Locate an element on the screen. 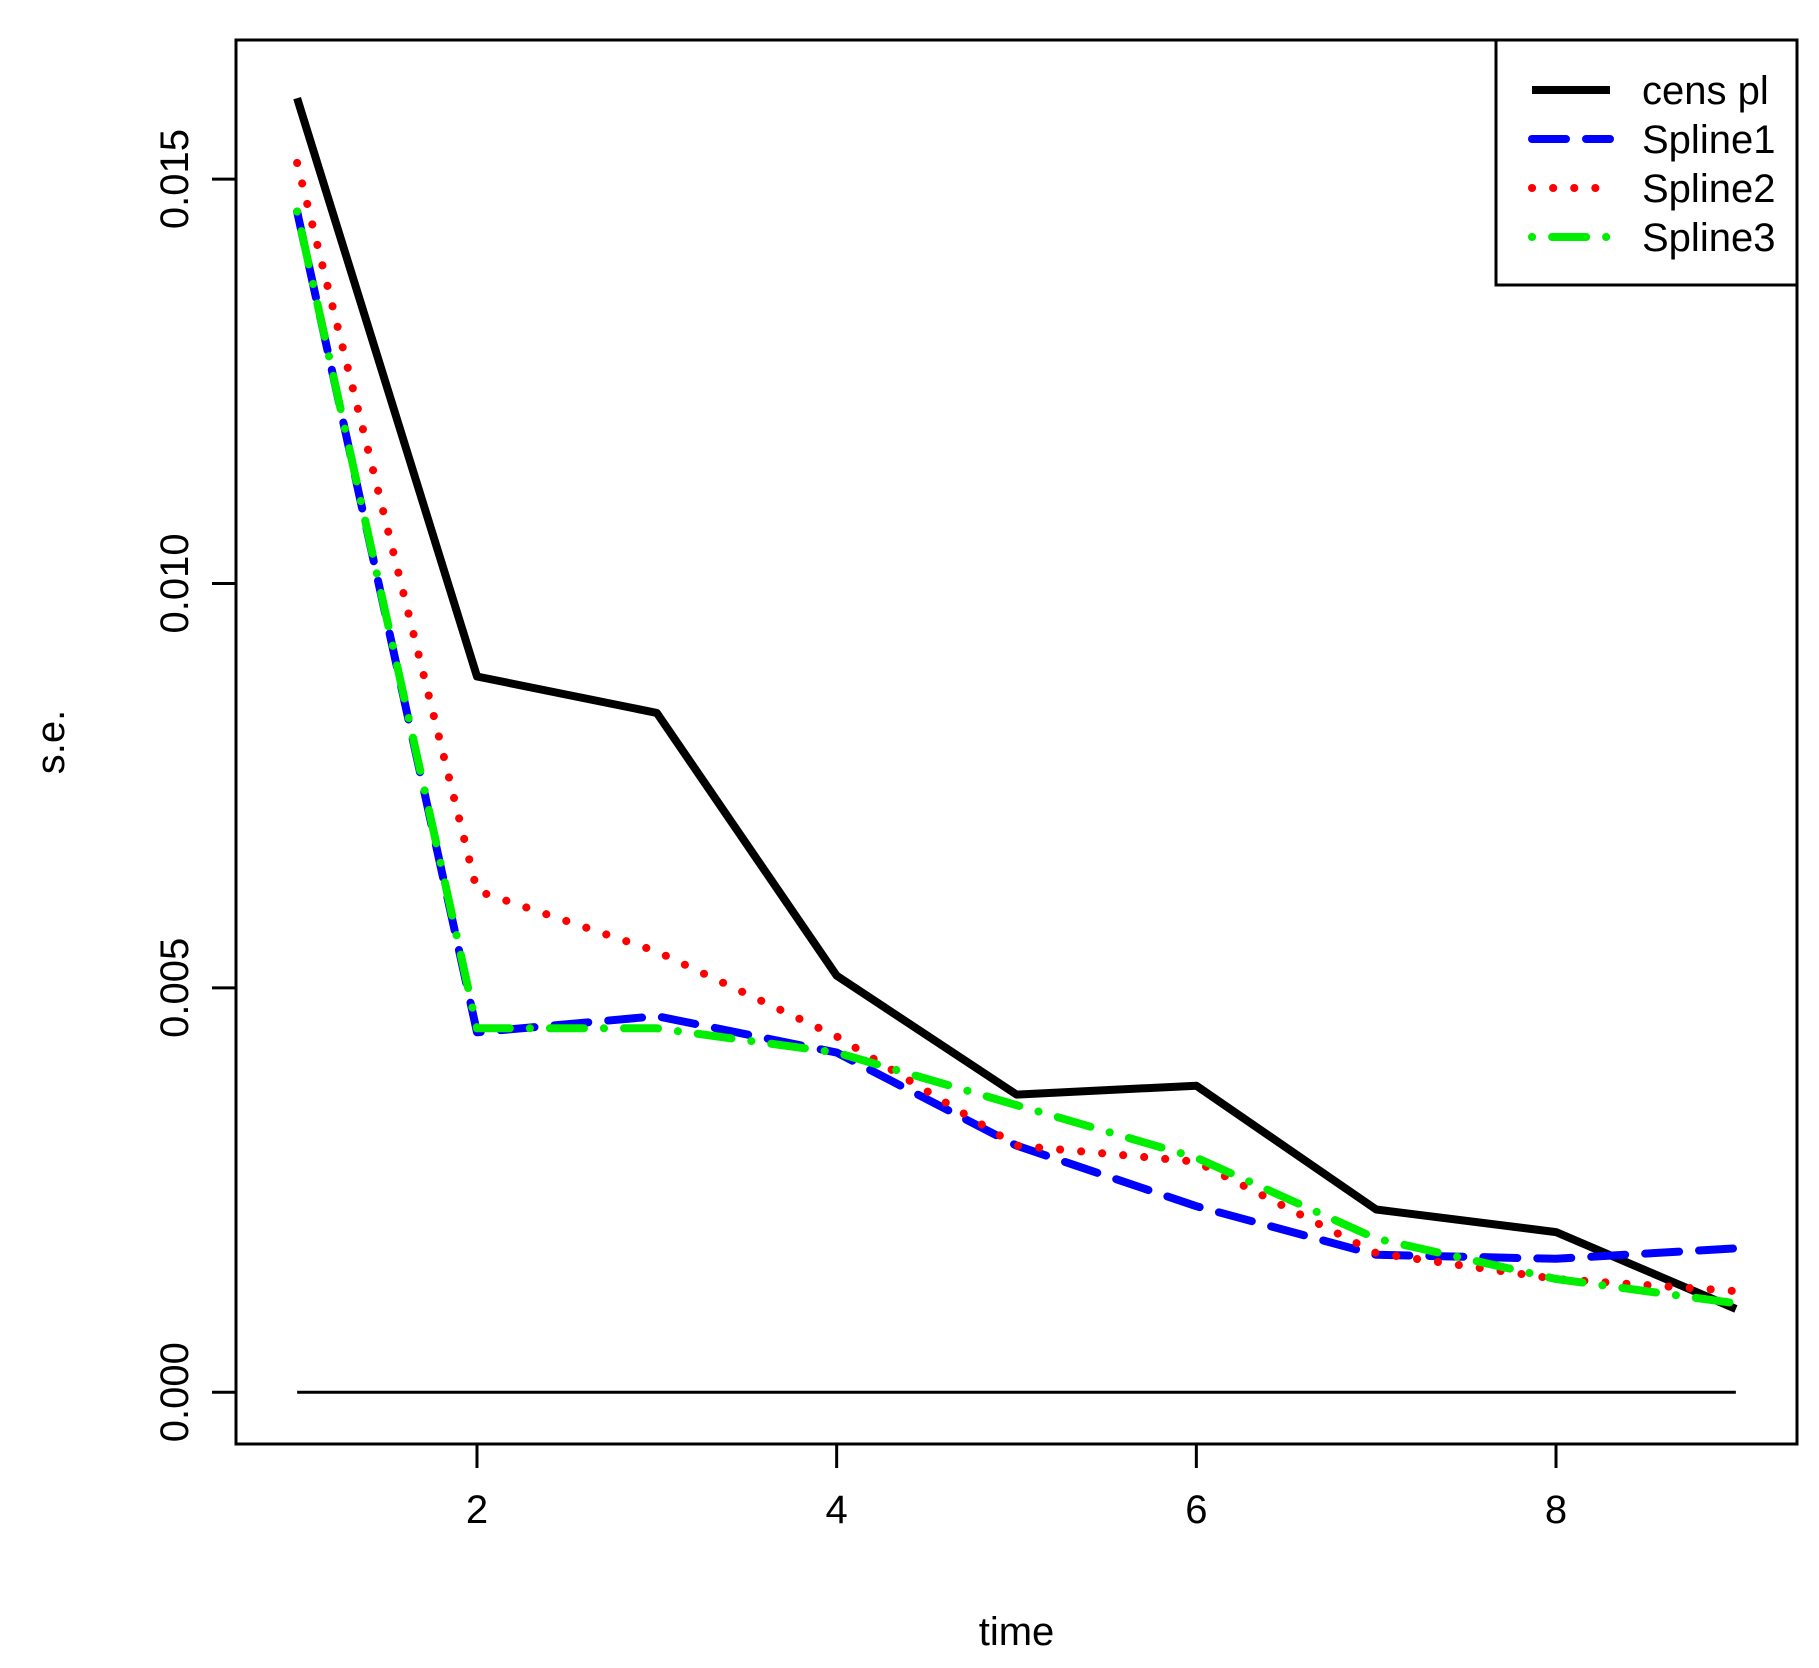  x-axis-title: time is located at coordinates (1017, 1632).